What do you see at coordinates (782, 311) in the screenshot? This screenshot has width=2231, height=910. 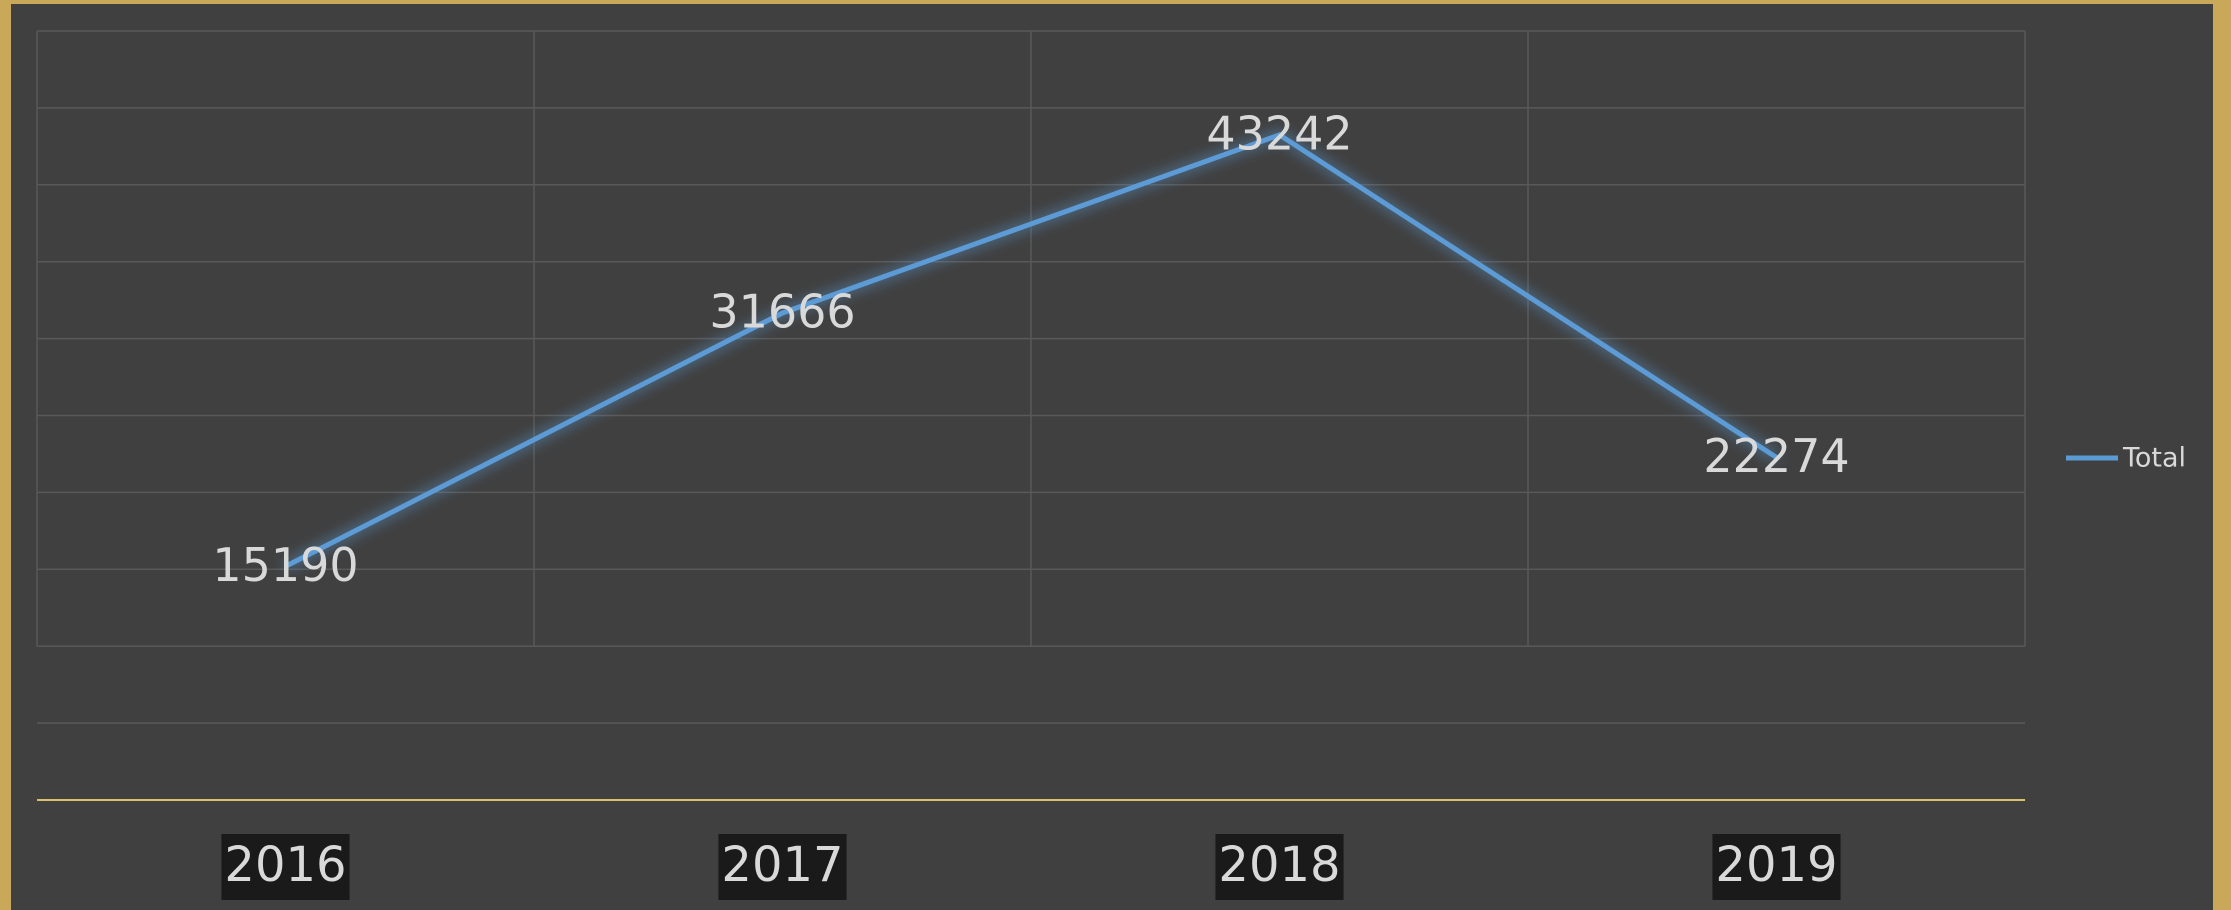 I see `data-label: 31666` at bounding box center [782, 311].